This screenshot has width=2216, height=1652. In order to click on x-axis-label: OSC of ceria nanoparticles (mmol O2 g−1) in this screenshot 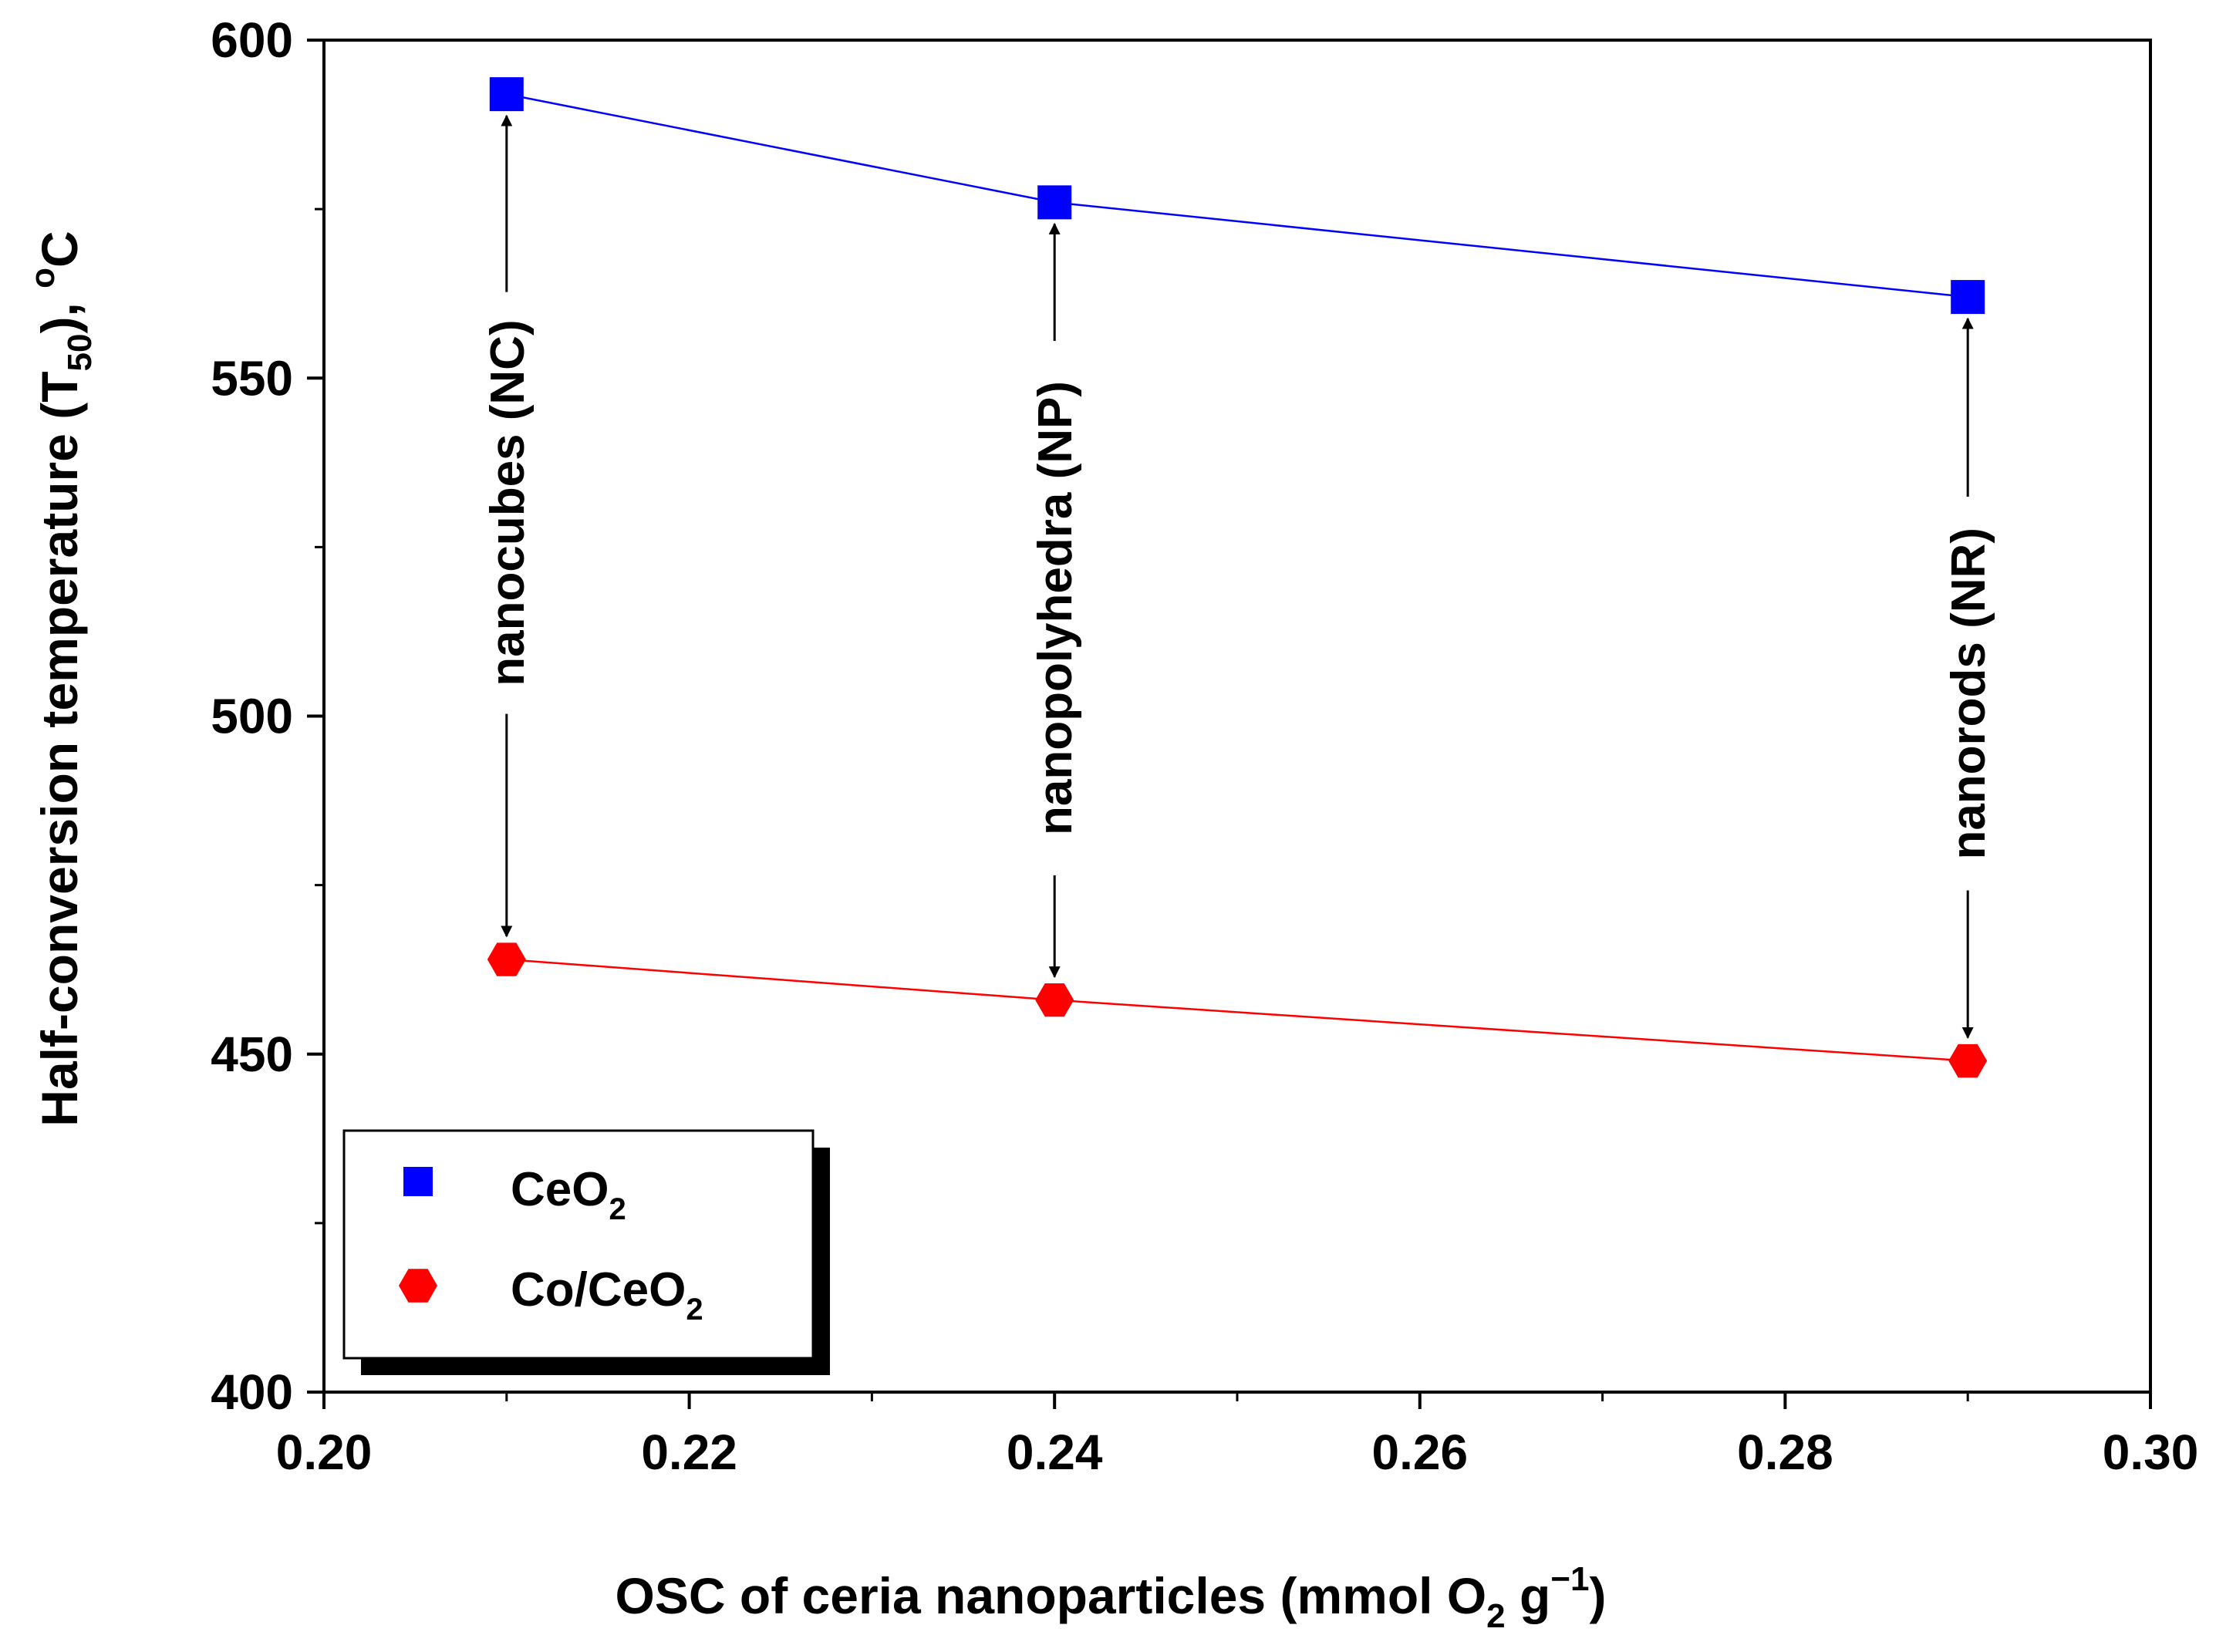, I will do `click(1111, 1598)`.